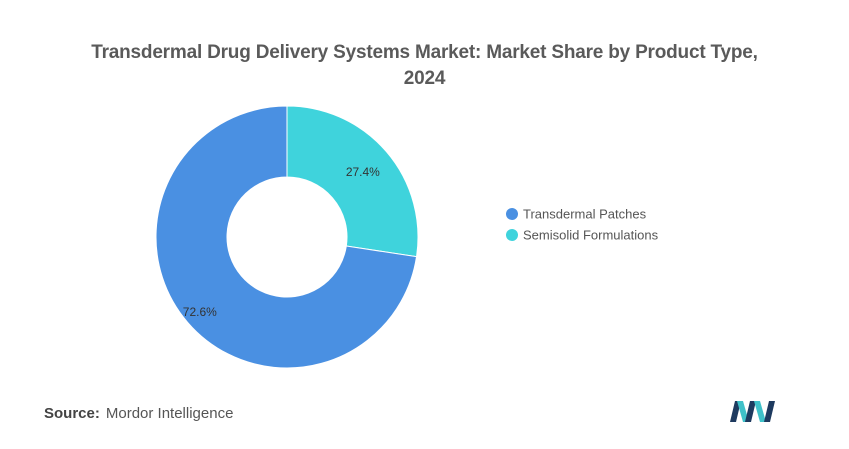  I want to click on slice-value-label: 27.4%, so click(363, 172).